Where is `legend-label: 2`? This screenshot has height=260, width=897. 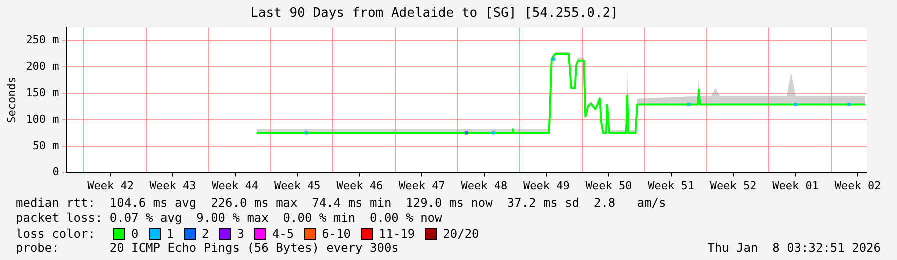
legend-label: 2 is located at coordinates (206, 233).